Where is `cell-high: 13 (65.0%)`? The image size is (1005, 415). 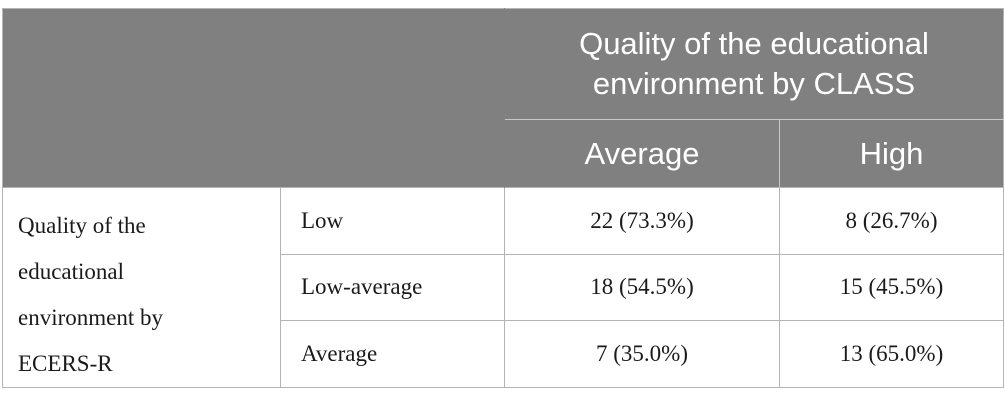
cell-high: 13 (65.0%) is located at coordinates (891, 354).